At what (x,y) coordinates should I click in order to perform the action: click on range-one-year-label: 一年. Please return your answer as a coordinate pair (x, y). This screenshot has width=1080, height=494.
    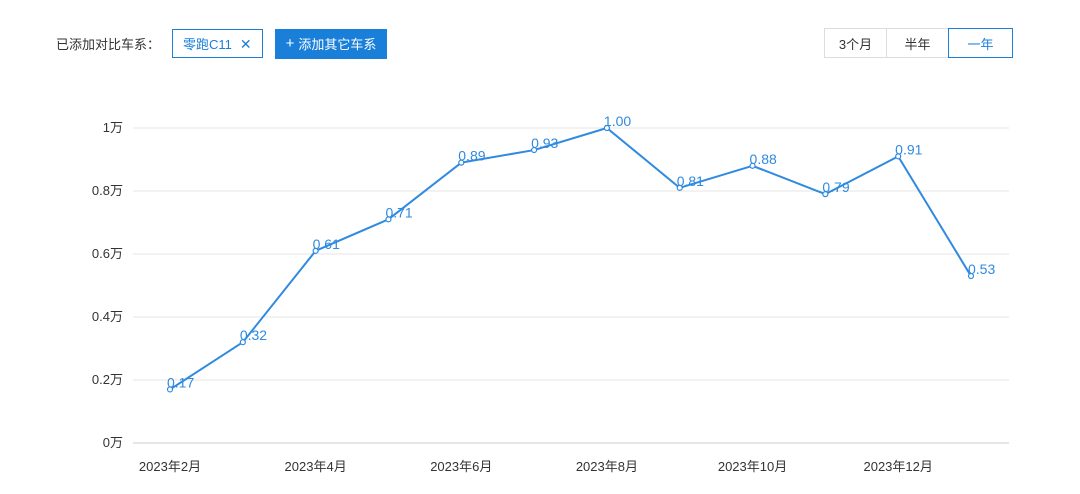
    Looking at the image, I should click on (980, 44).